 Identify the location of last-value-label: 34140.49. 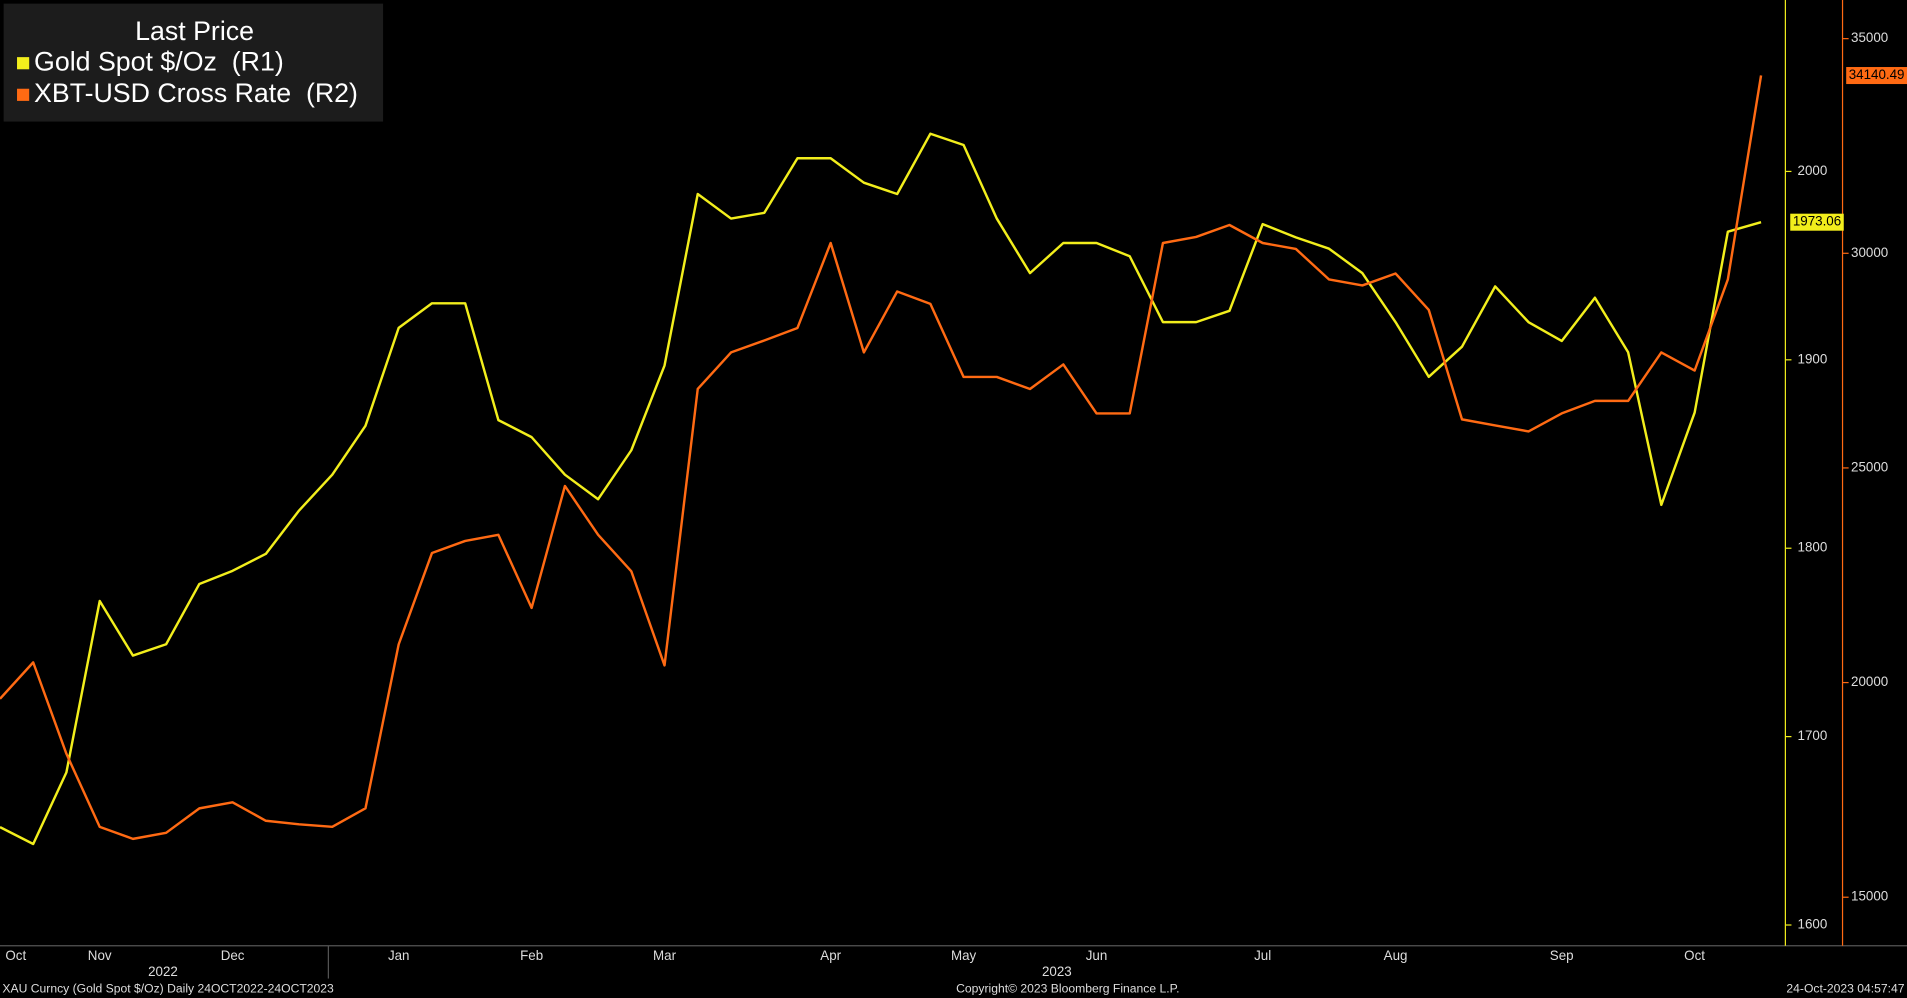
(1877, 74).